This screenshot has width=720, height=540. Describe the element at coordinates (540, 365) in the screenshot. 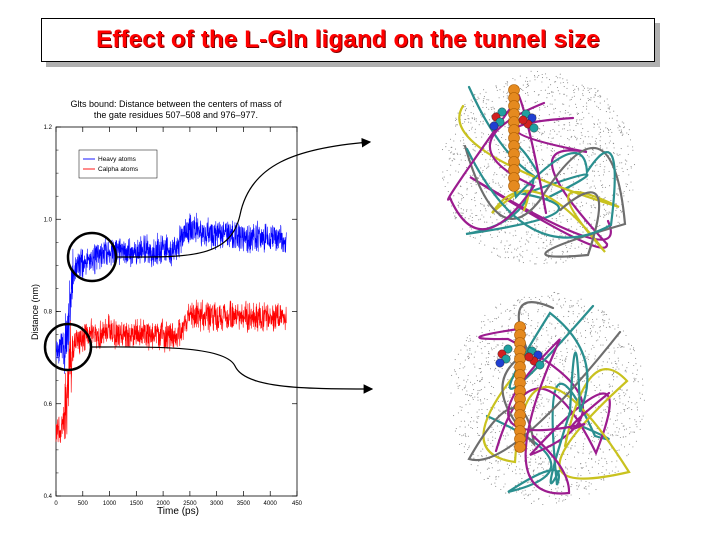

I see `ligand-atom` at that location.